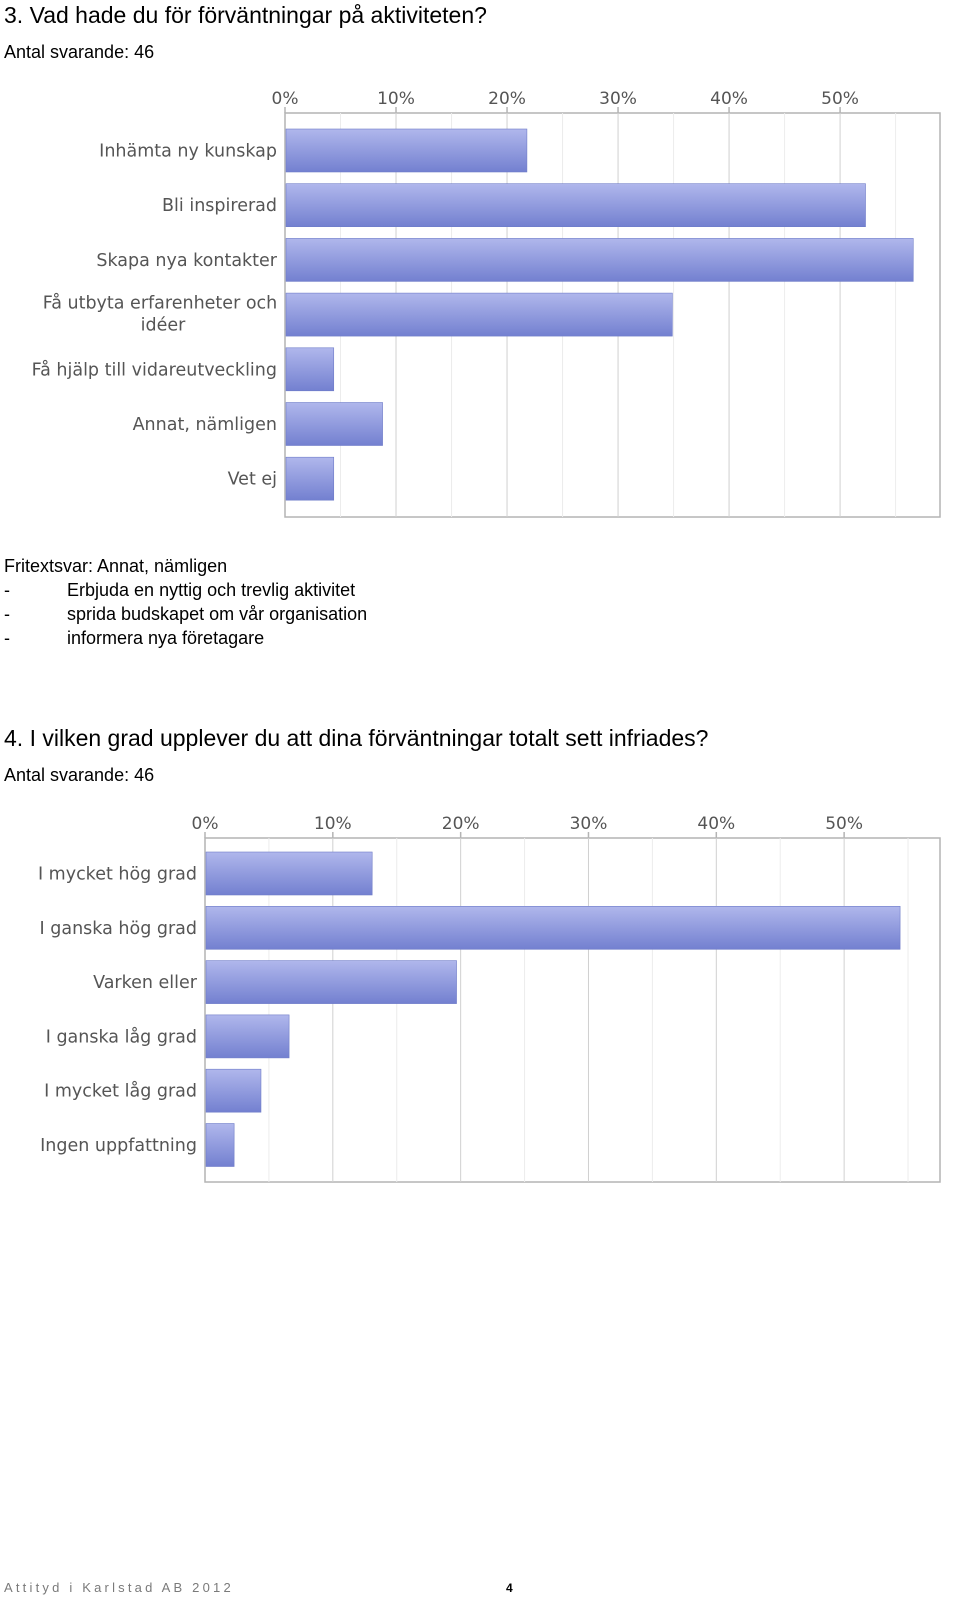 The image size is (960, 1599). What do you see at coordinates (121, 1036) in the screenshot?
I see `category-label: I ganska låg grad` at bounding box center [121, 1036].